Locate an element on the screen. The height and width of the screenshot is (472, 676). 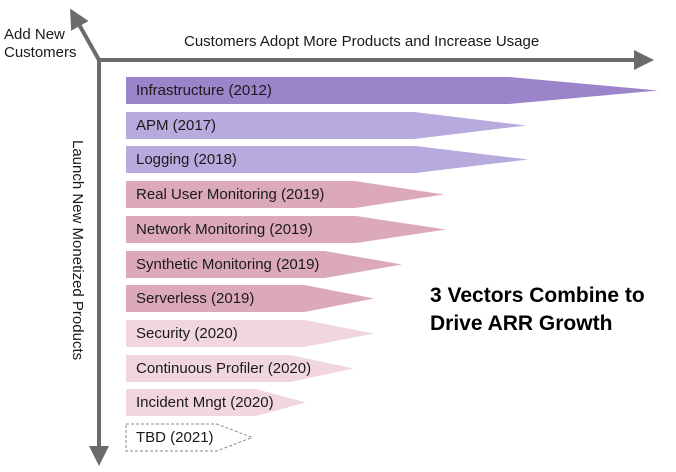
add-new-customers-label: Add New Customers is located at coordinates (40, 43).